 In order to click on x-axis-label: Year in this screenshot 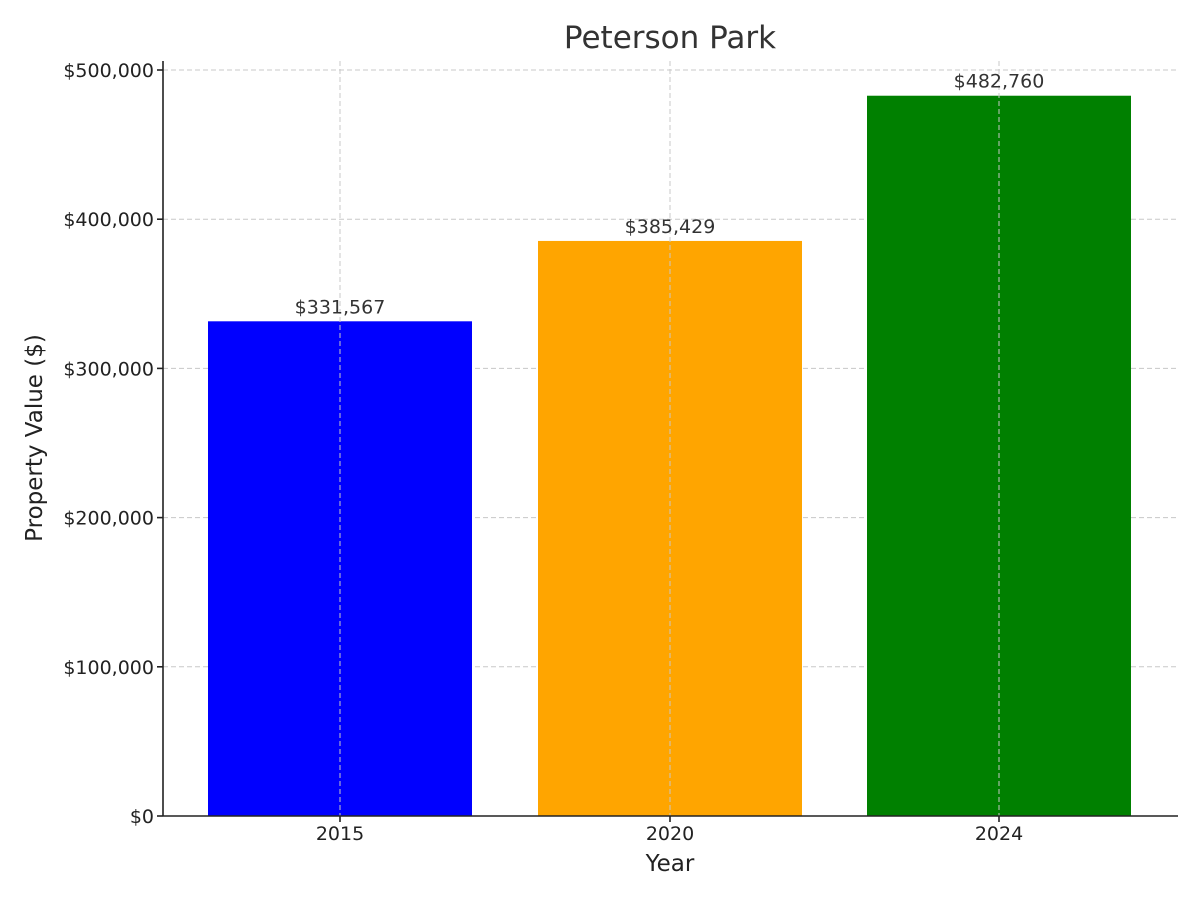, I will do `click(670, 864)`.